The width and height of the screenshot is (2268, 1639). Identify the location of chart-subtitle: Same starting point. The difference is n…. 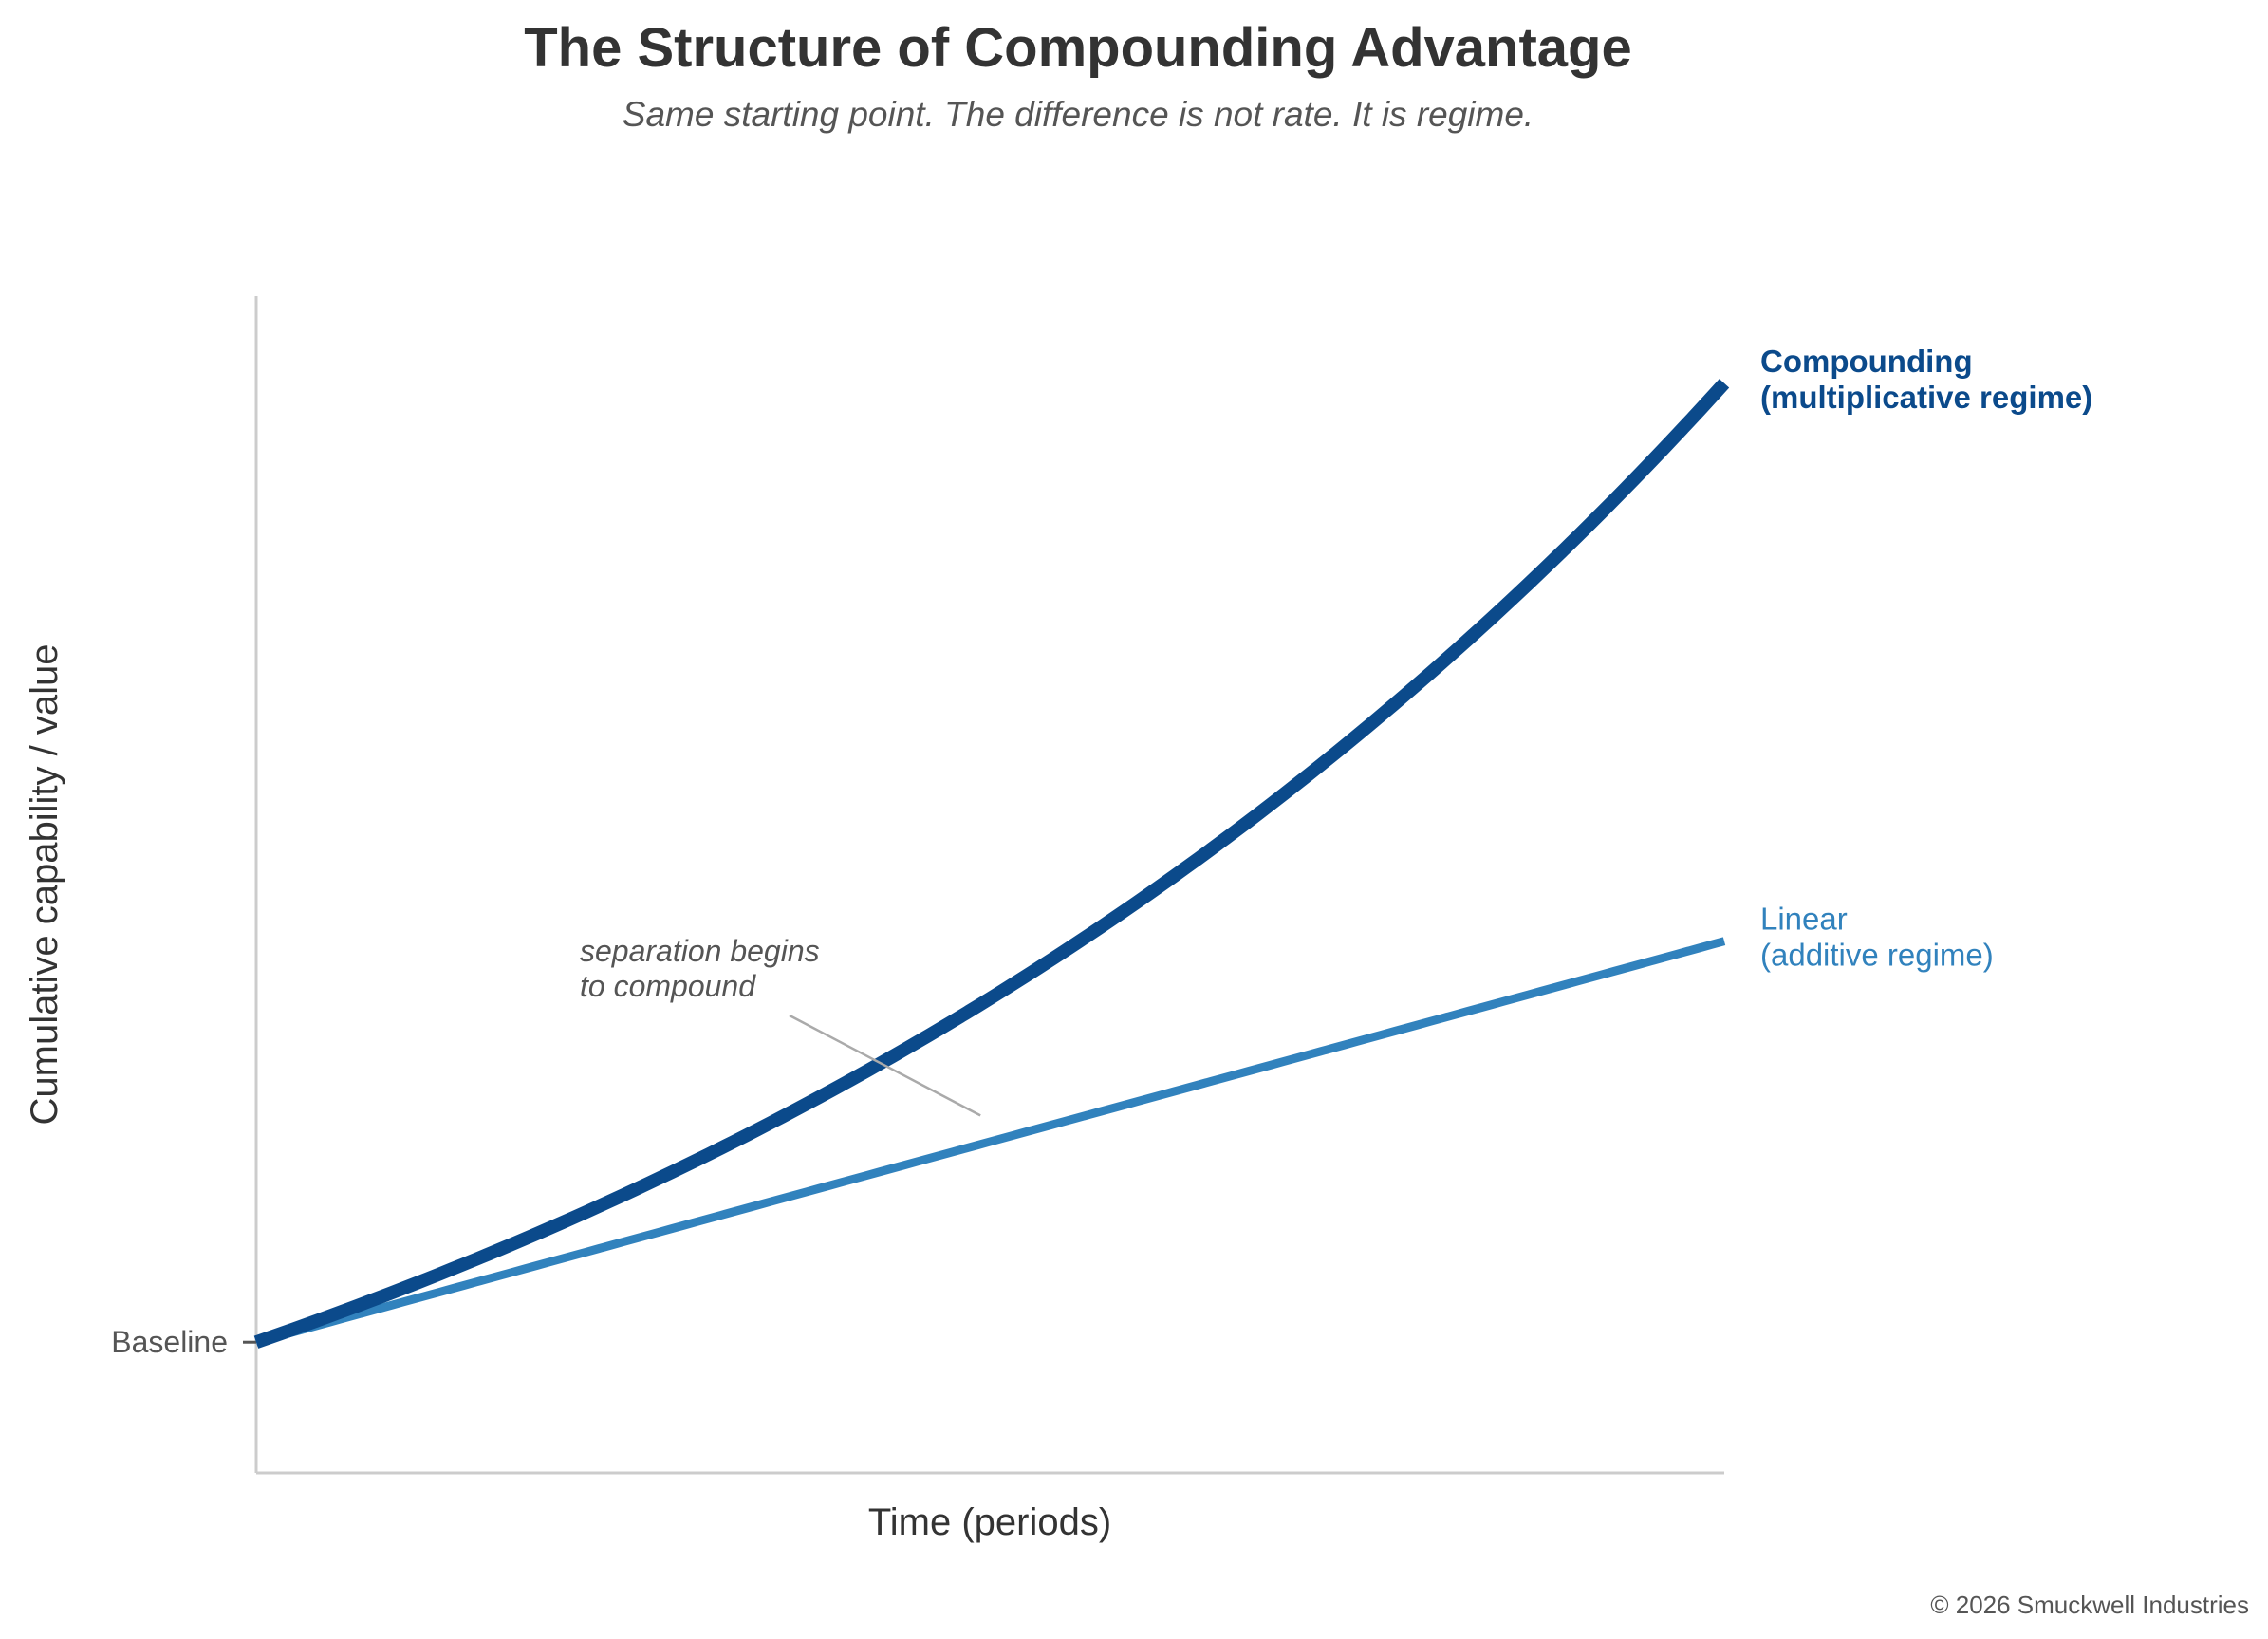
(1078, 114).